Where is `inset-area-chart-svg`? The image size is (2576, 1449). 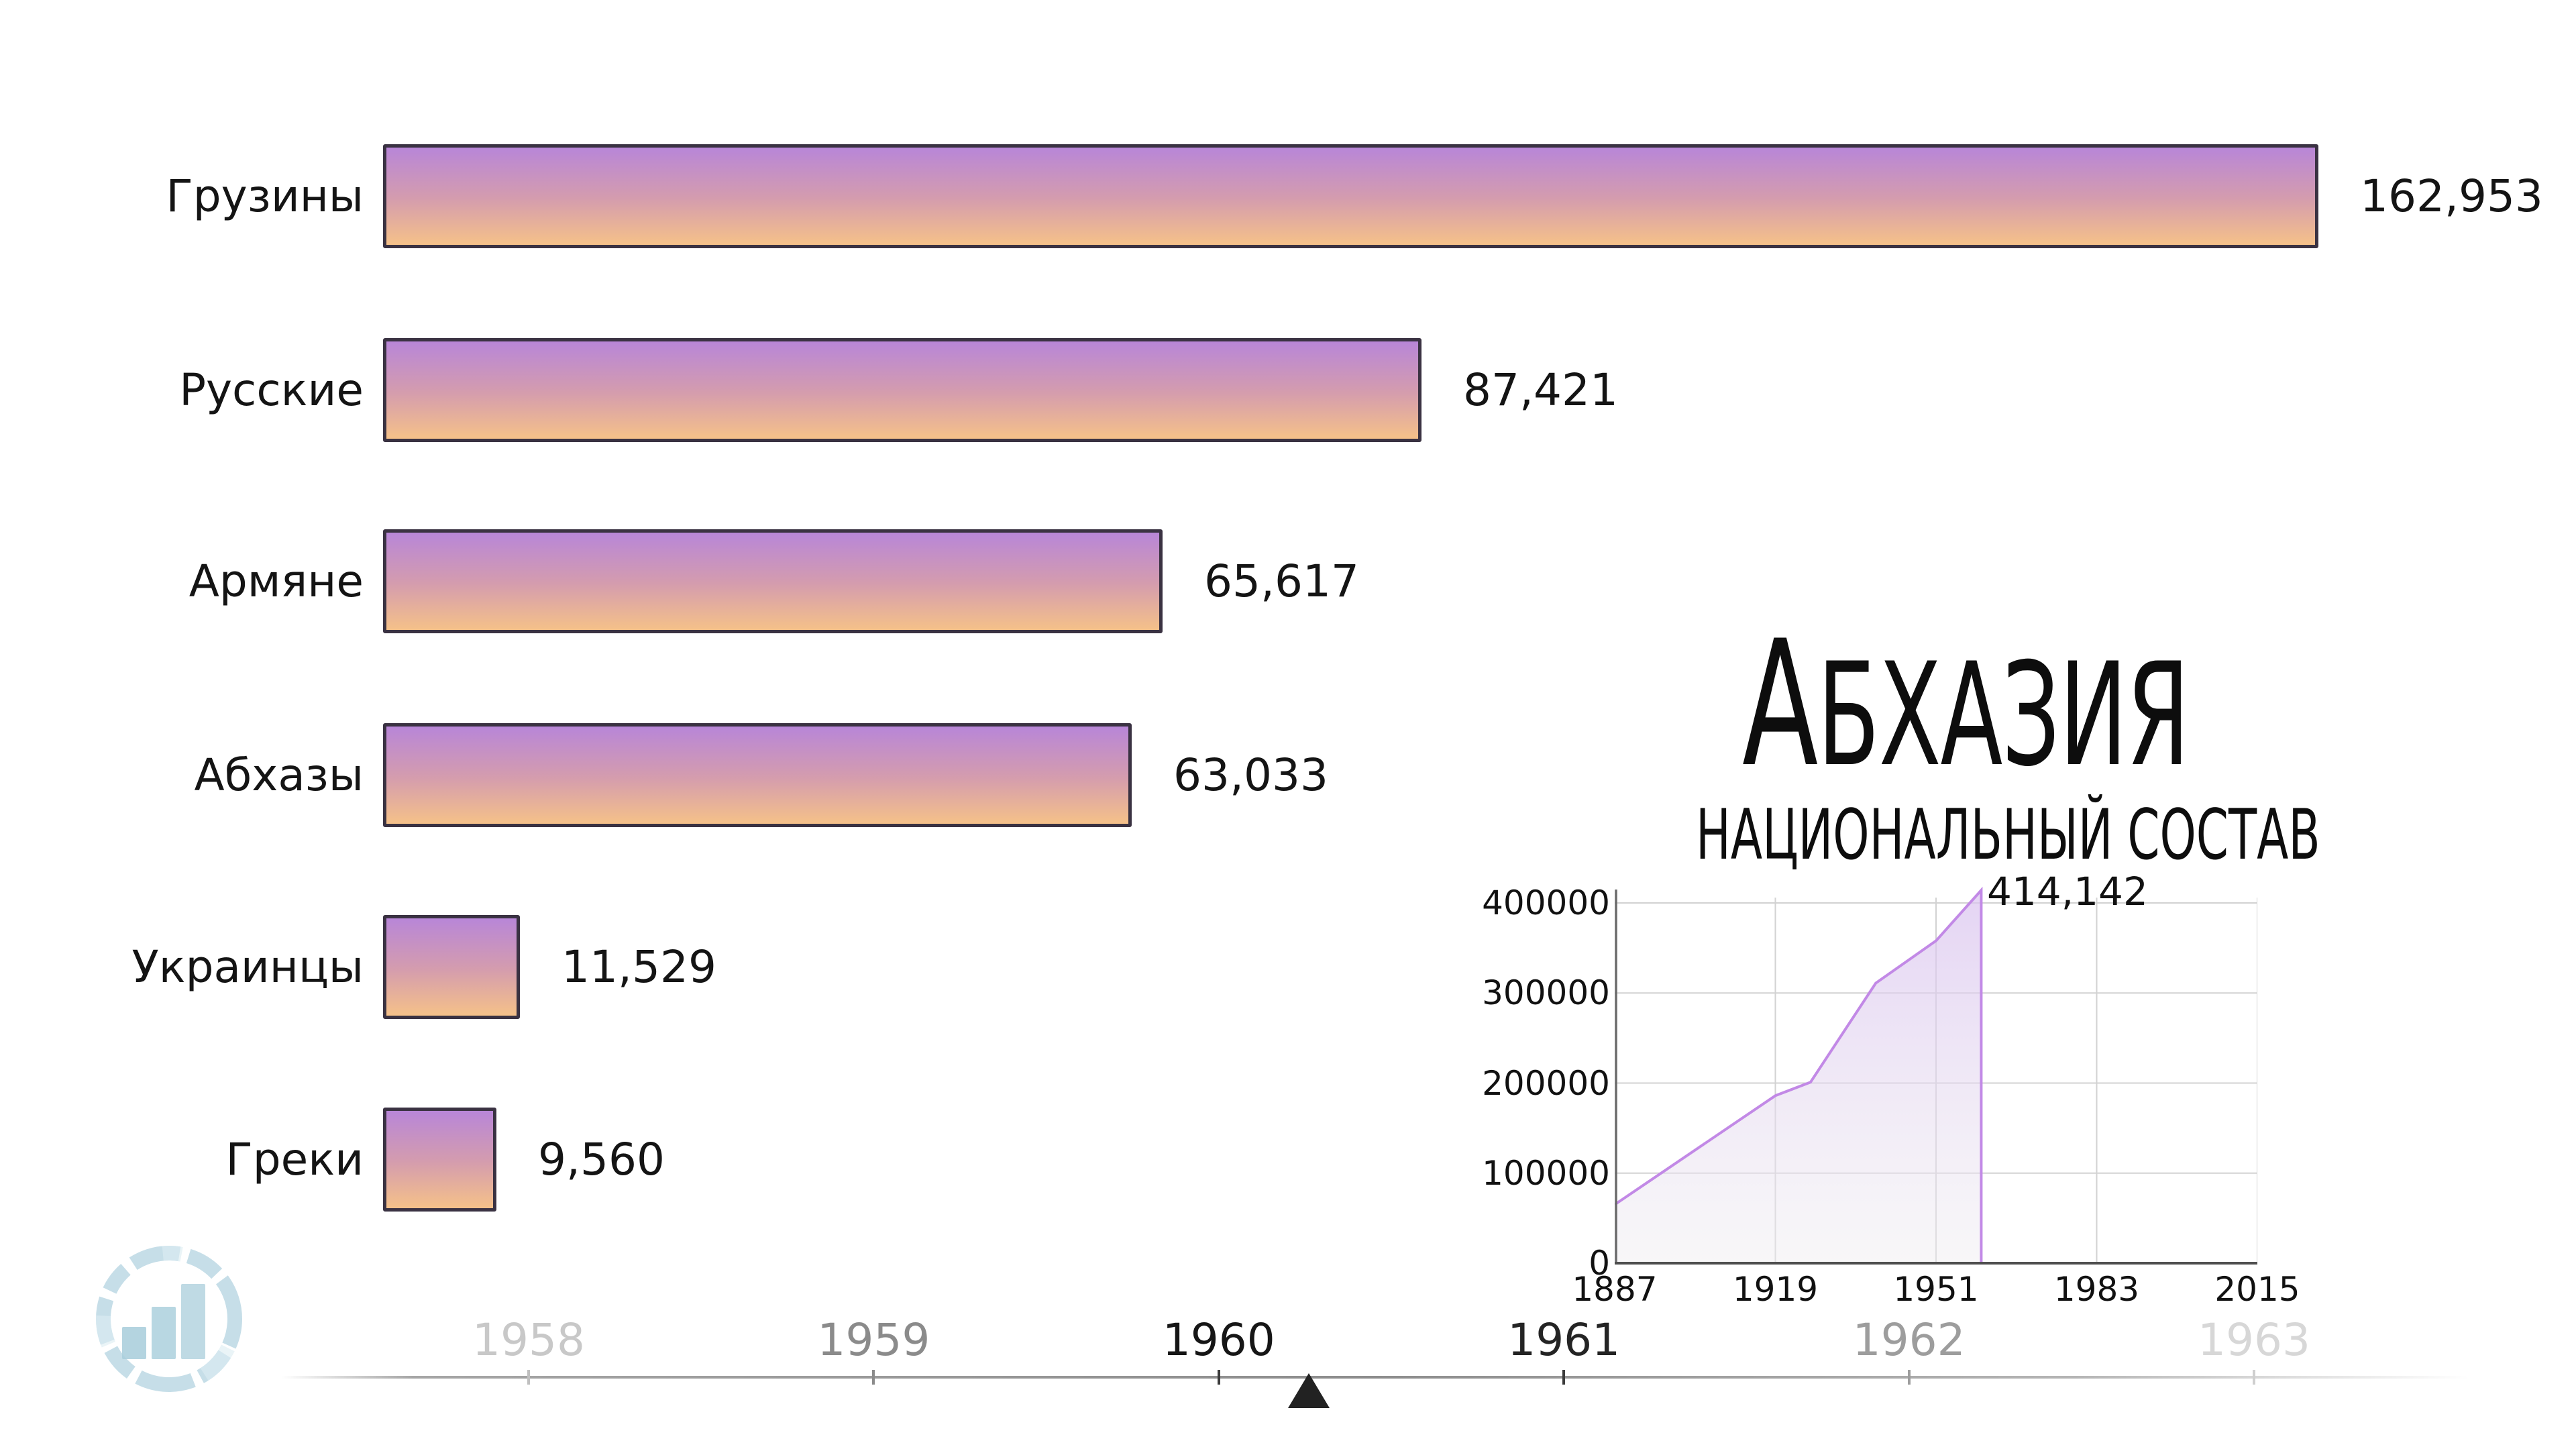 inset-area-chart-svg is located at coordinates (1935, 1075).